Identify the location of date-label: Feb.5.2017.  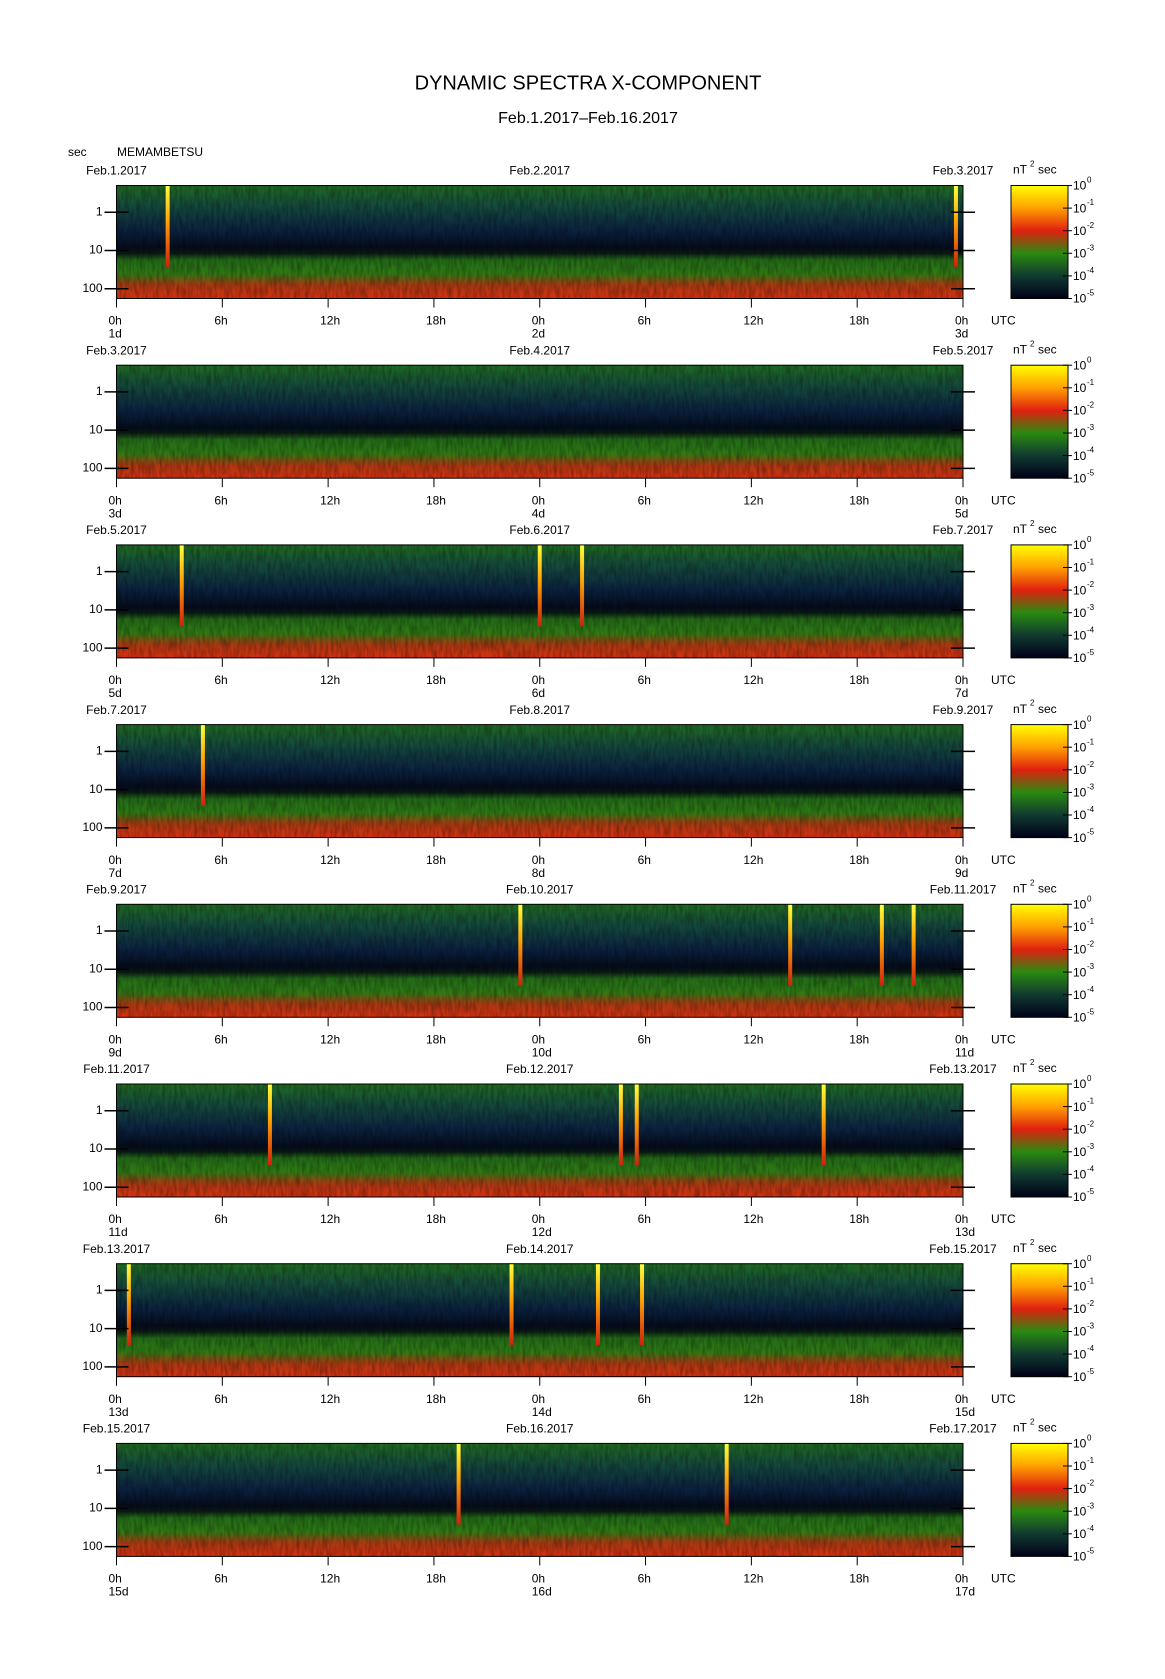
(963, 350).